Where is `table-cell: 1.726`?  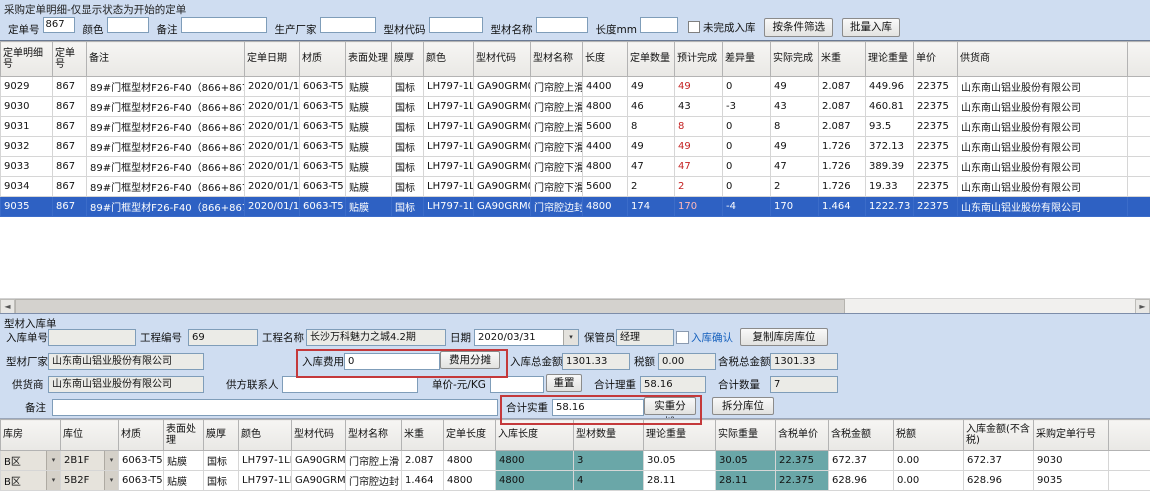
table-cell: 1.726 is located at coordinates (842, 166).